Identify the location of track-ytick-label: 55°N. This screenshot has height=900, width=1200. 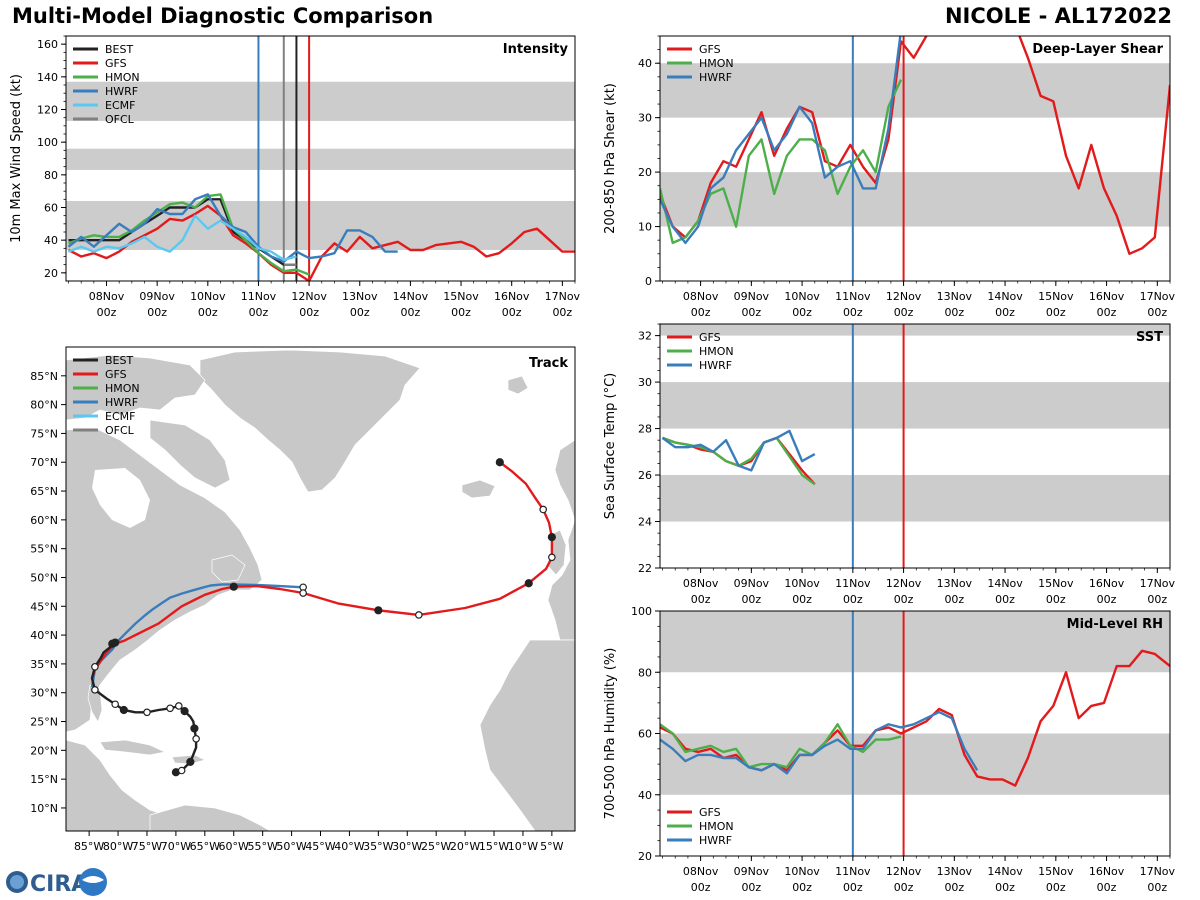
(44, 549).